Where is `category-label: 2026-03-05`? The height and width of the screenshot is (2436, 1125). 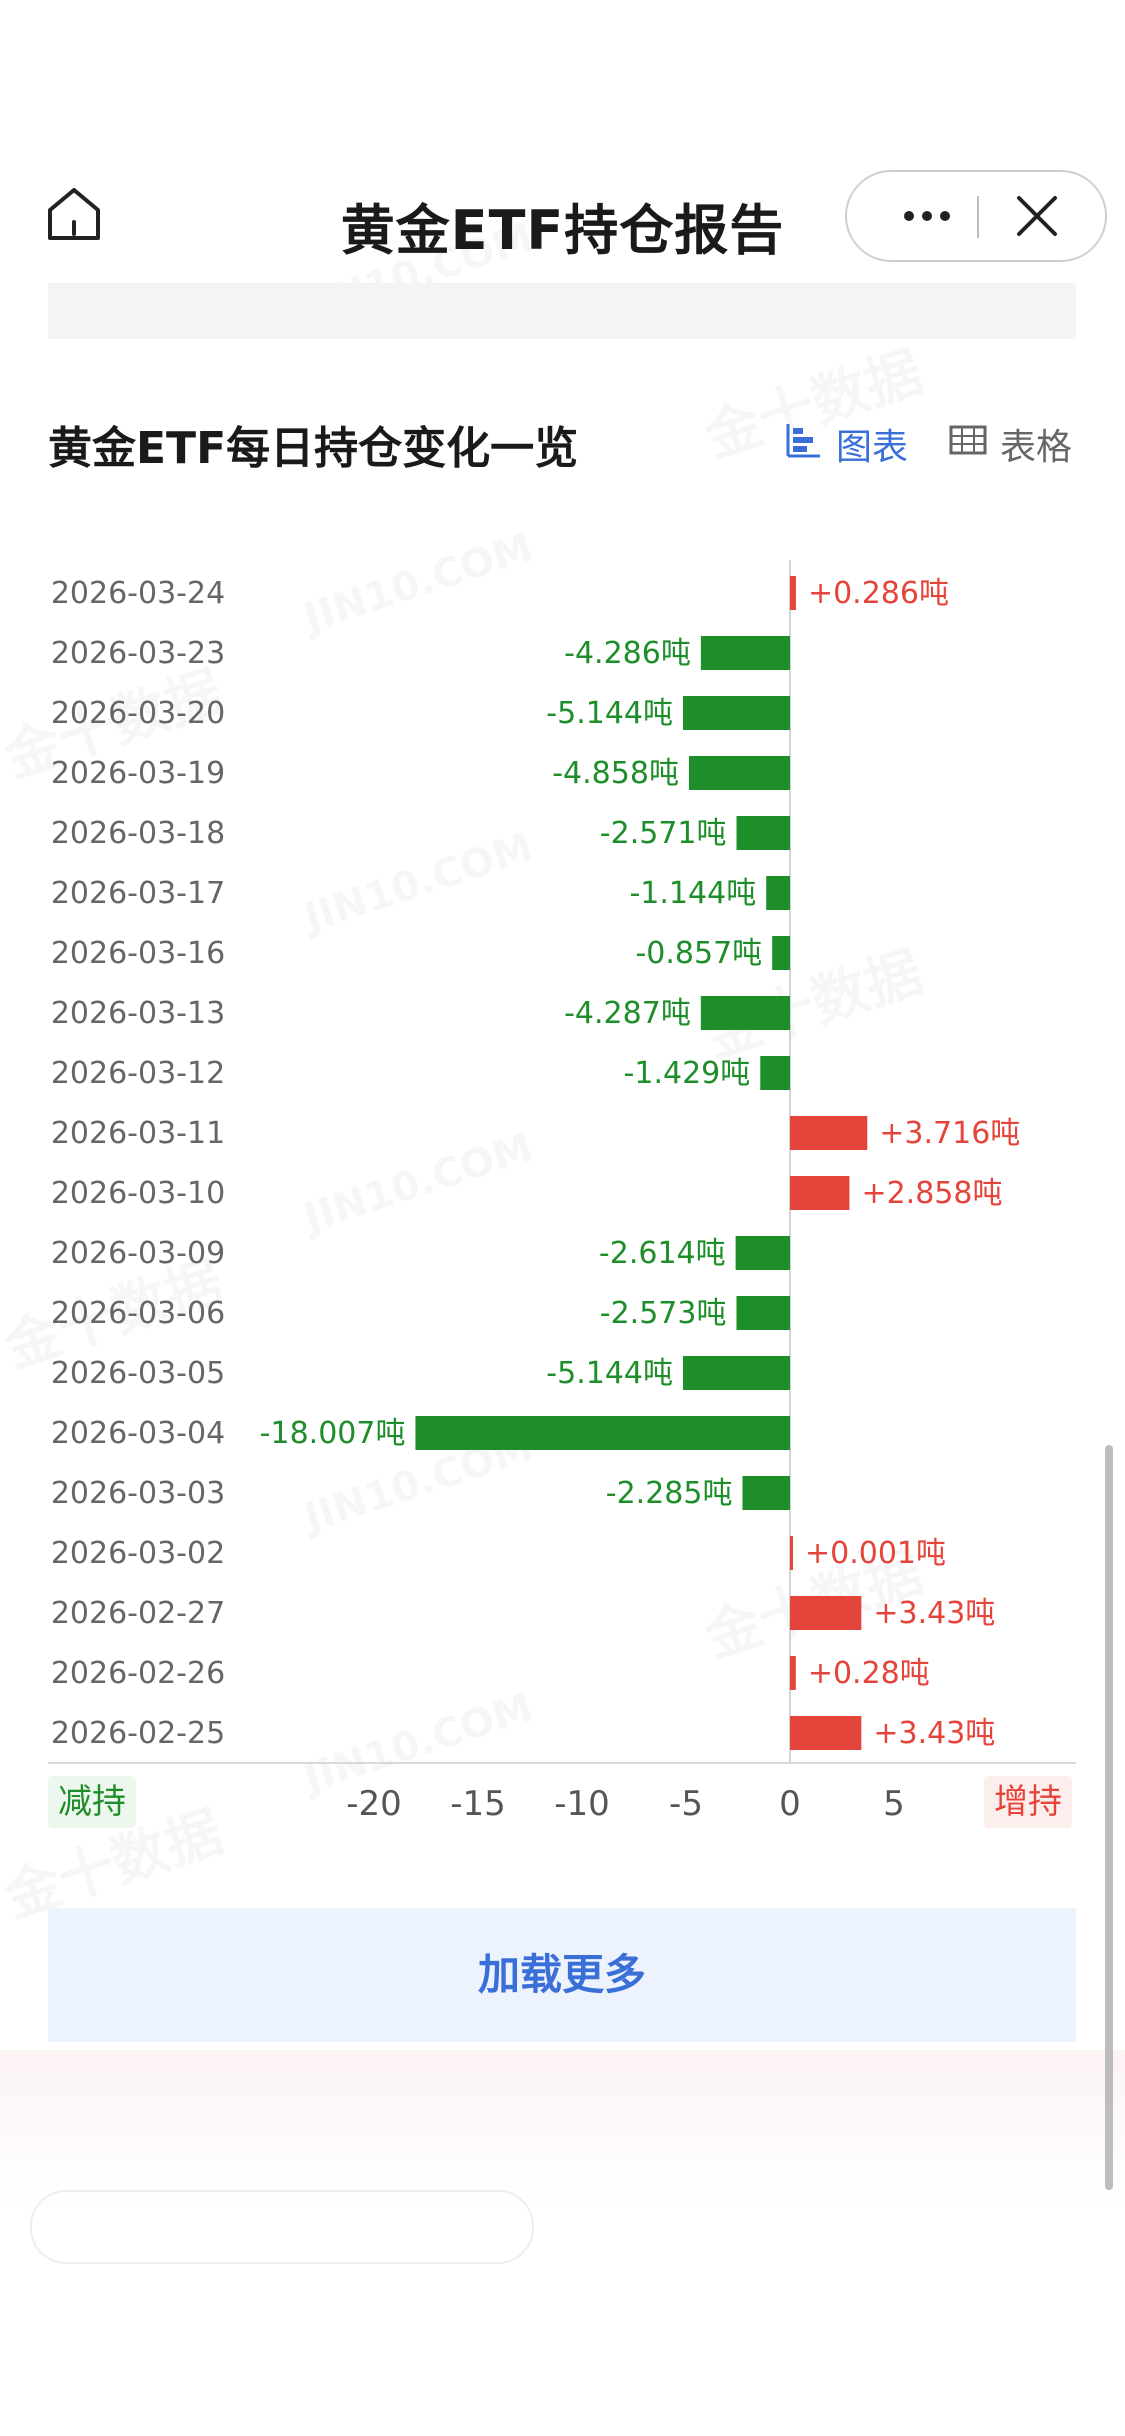
category-label: 2026-03-05 is located at coordinates (138, 1373).